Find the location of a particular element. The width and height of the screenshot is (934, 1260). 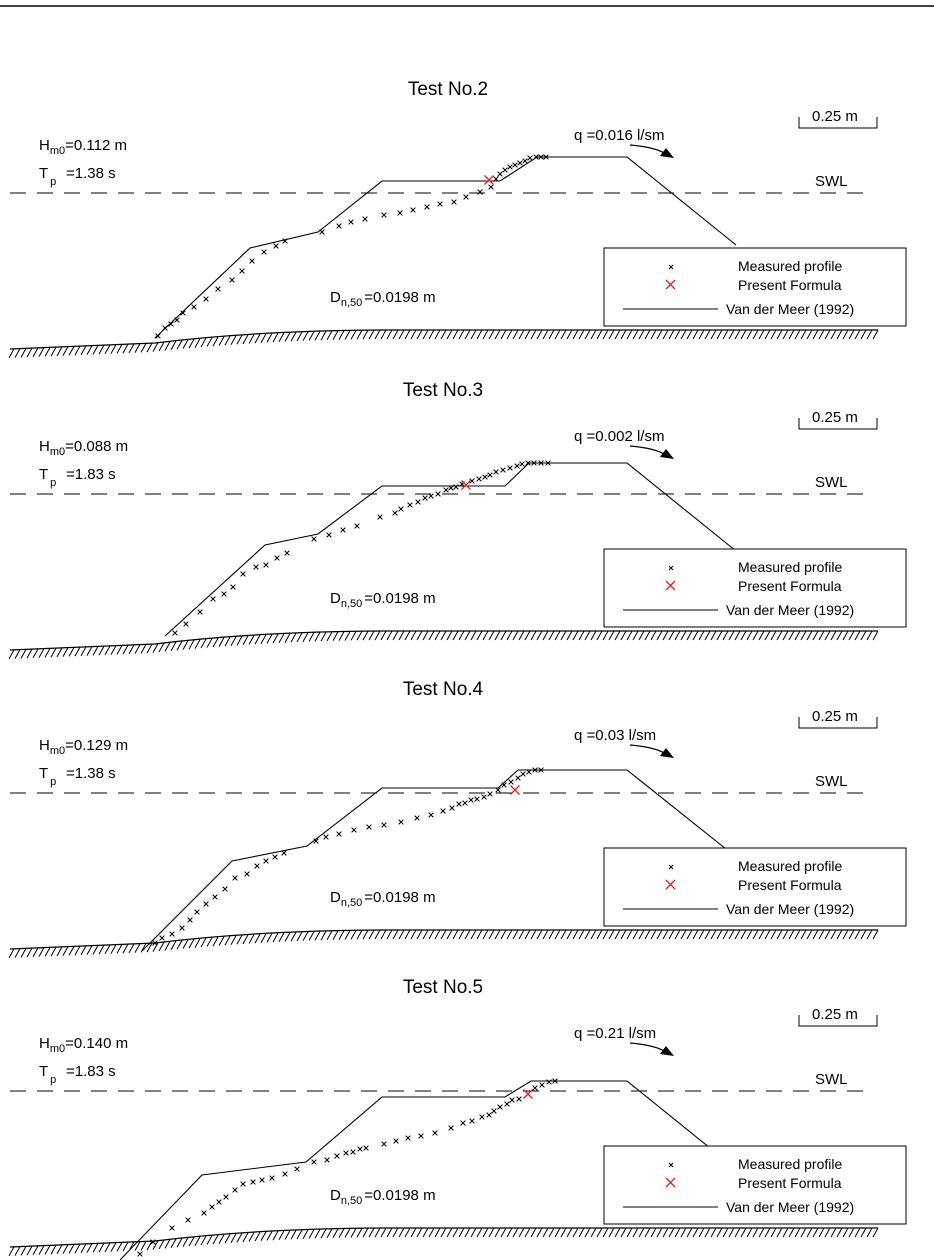

legend-box is located at coordinates (755, 887).